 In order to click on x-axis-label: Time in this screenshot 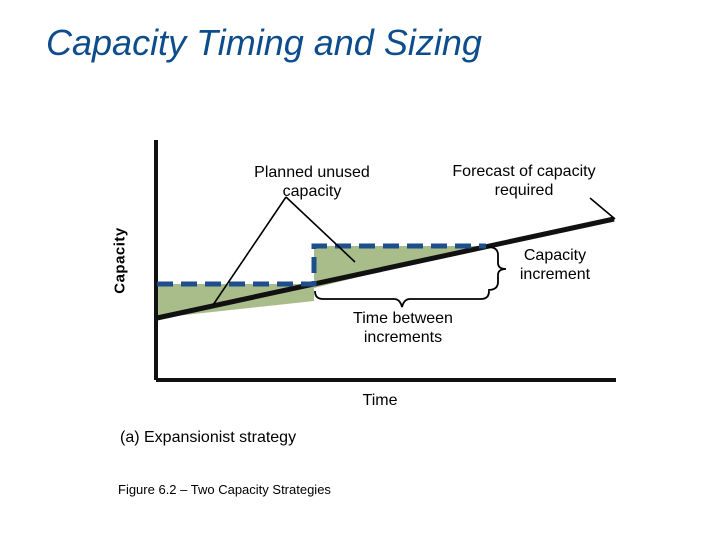, I will do `click(380, 400)`.